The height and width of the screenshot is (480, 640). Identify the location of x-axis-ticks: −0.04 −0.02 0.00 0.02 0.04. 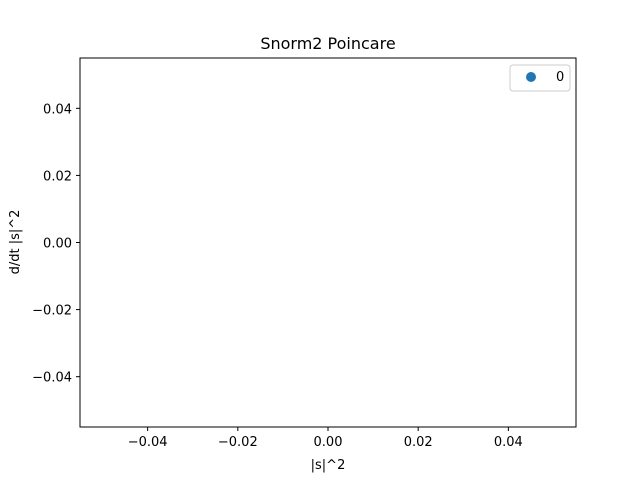
(325, 438).